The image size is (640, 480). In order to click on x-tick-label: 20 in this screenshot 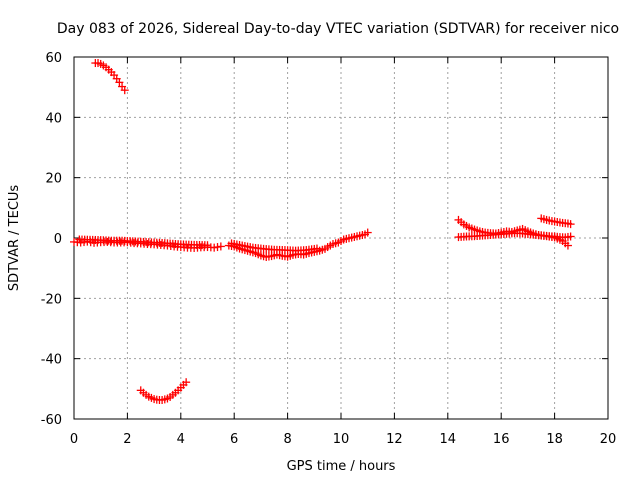, I will do `click(608, 439)`.